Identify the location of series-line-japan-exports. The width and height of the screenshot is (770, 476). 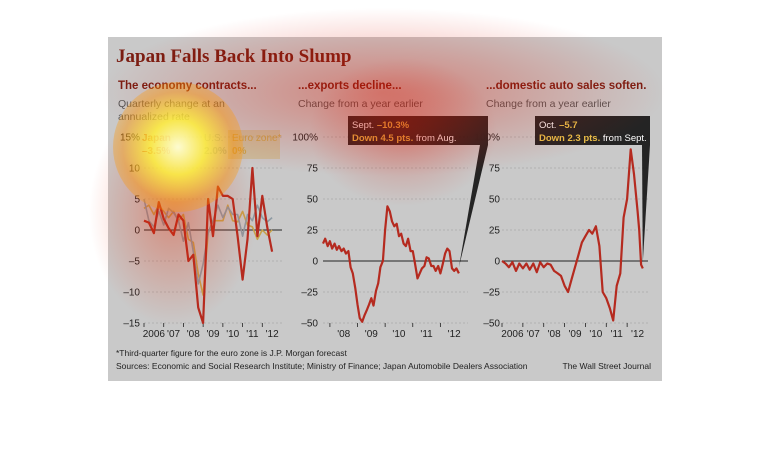
(390, 264).